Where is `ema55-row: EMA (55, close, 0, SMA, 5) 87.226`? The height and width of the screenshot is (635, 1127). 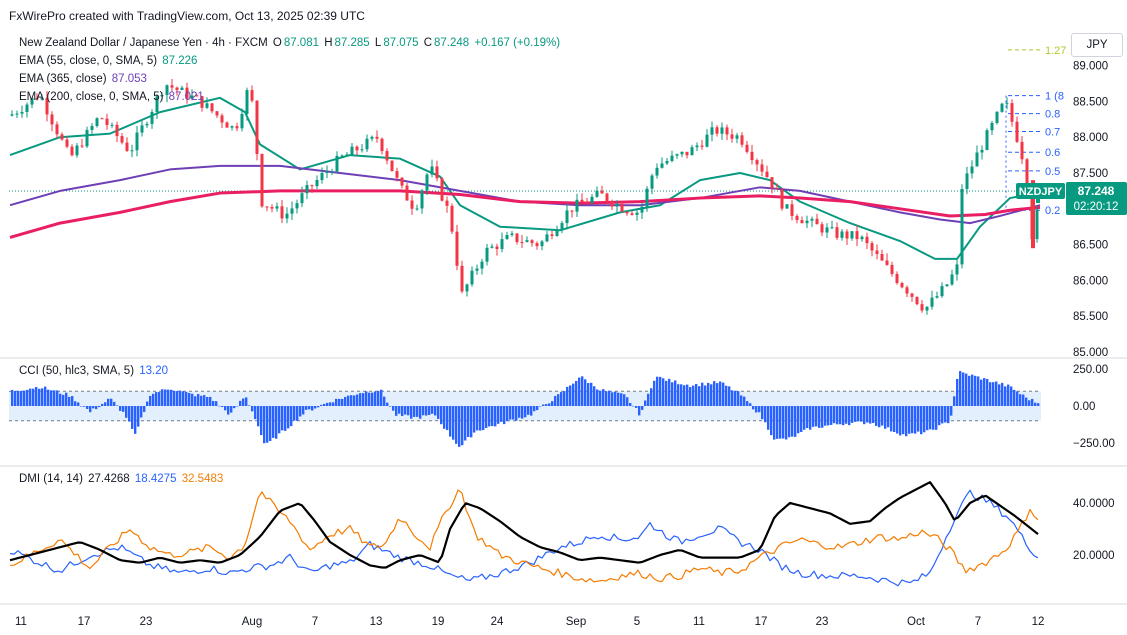
ema55-row: EMA (55, close, 0, SMA, 5) 87.226 is located at coordinates (290, 61).